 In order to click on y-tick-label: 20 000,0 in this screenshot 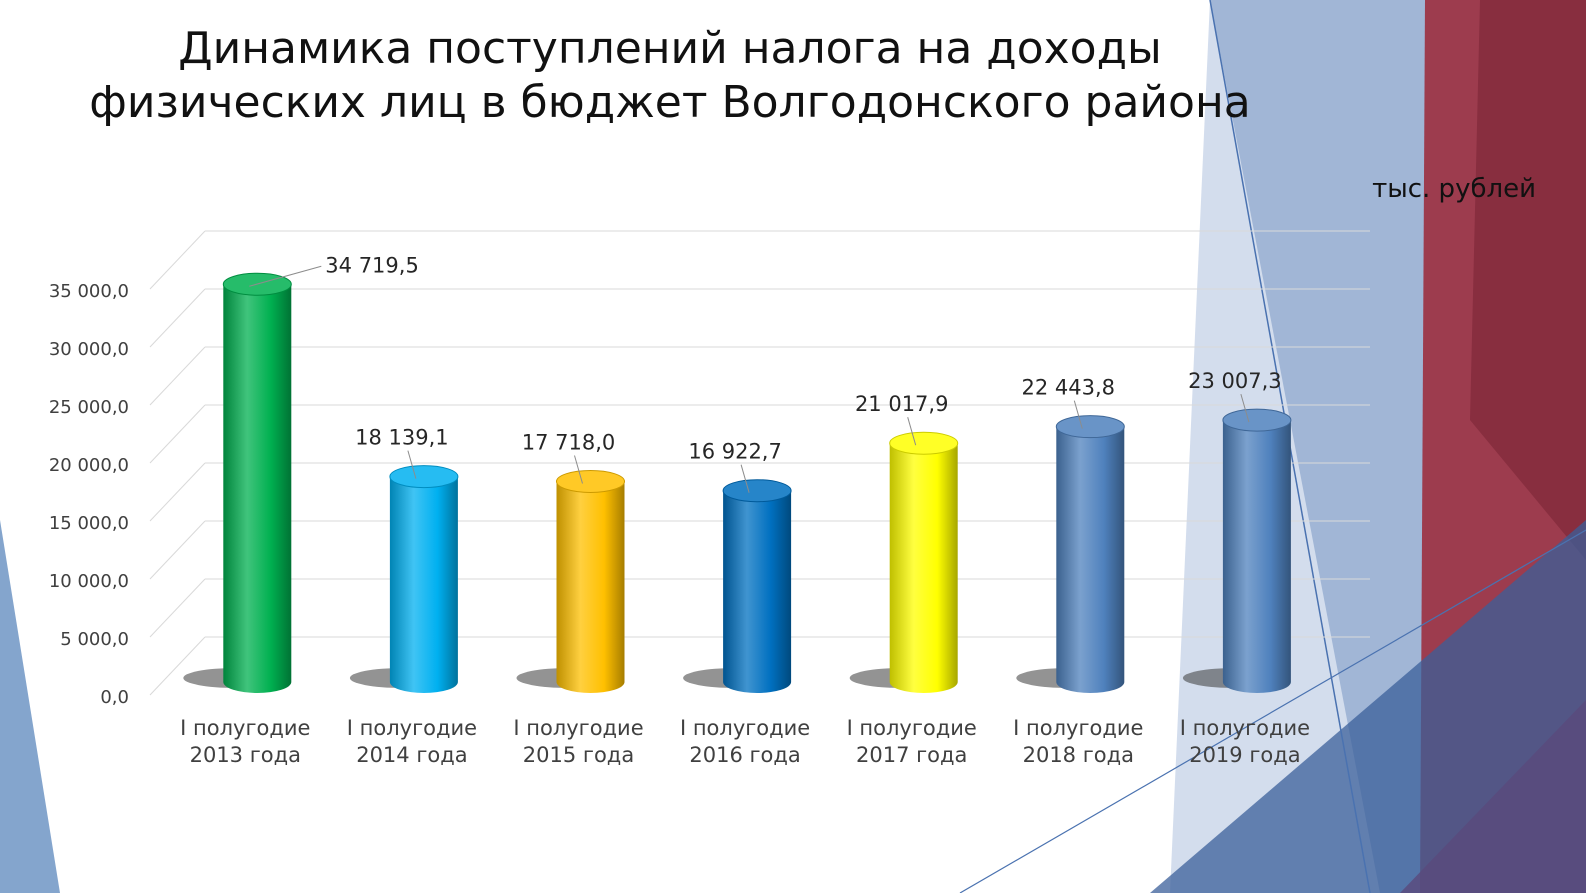, I will do `click(89, 465)`.